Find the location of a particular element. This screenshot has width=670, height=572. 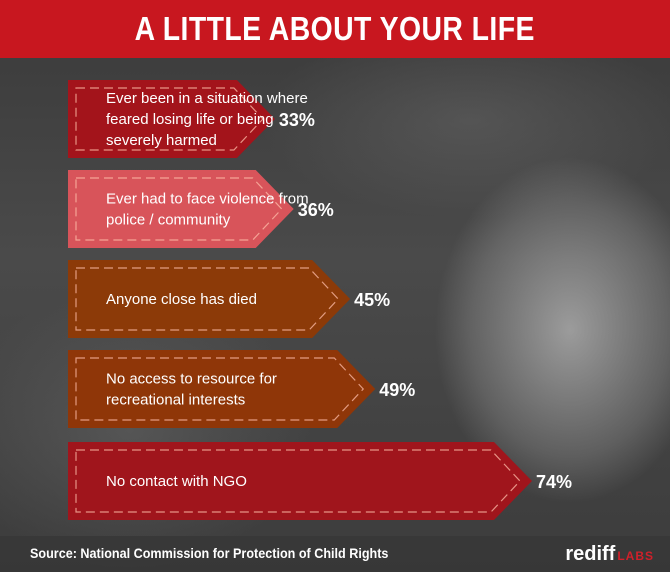

bar-category-line: No contact with NGO is located at coordinates (176, 481).